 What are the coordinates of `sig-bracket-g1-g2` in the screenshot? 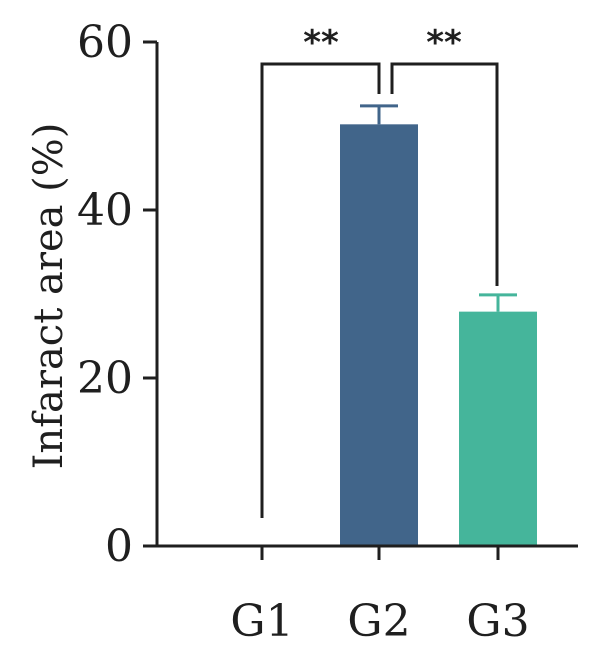 It's located at (320, 290).